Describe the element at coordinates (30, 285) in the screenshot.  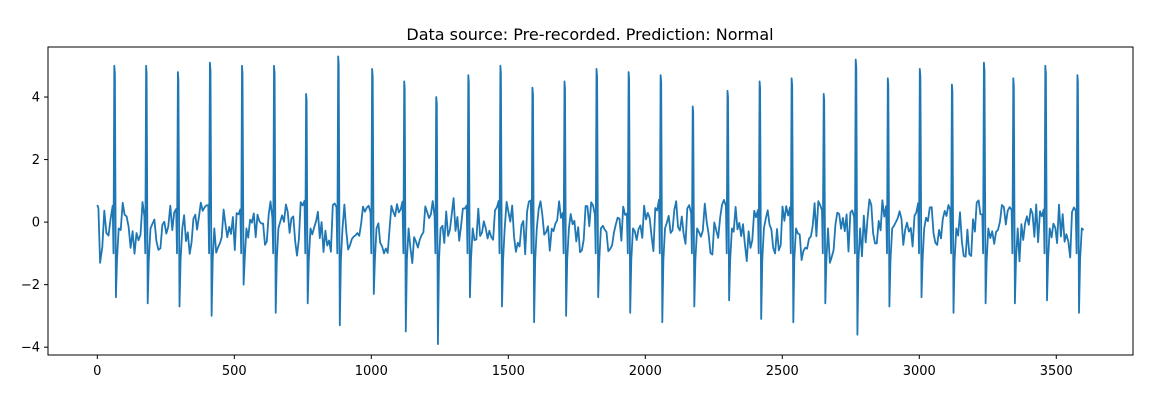
I see `y-tick-label: −2` at that location.